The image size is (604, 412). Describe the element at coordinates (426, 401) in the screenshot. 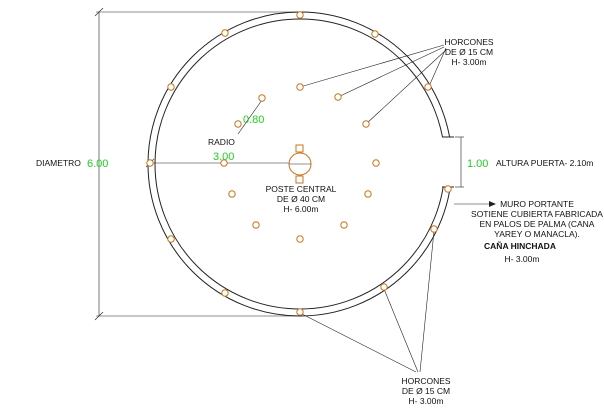

I see `horcones-bottom-line-3: H- 3.00m` at that location.